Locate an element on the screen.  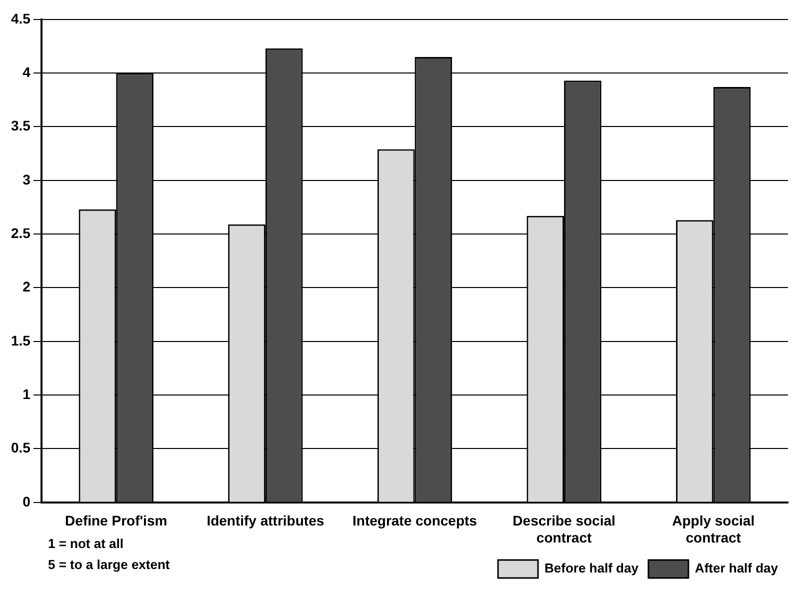
x-tick-label: Integrate concepts is located at coordinates (415, 520).